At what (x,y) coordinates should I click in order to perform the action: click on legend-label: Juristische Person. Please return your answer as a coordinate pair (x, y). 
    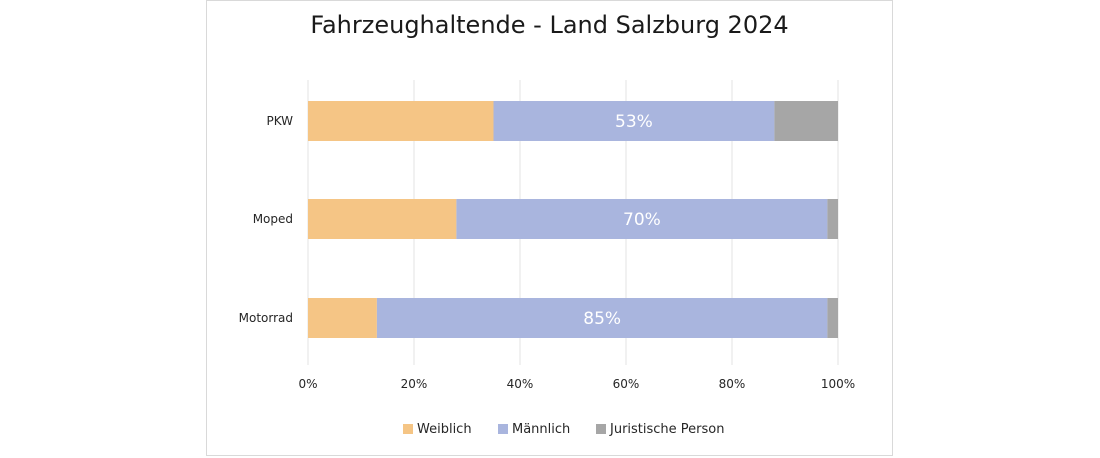
    Looking at the image, I should click on (667, 429).